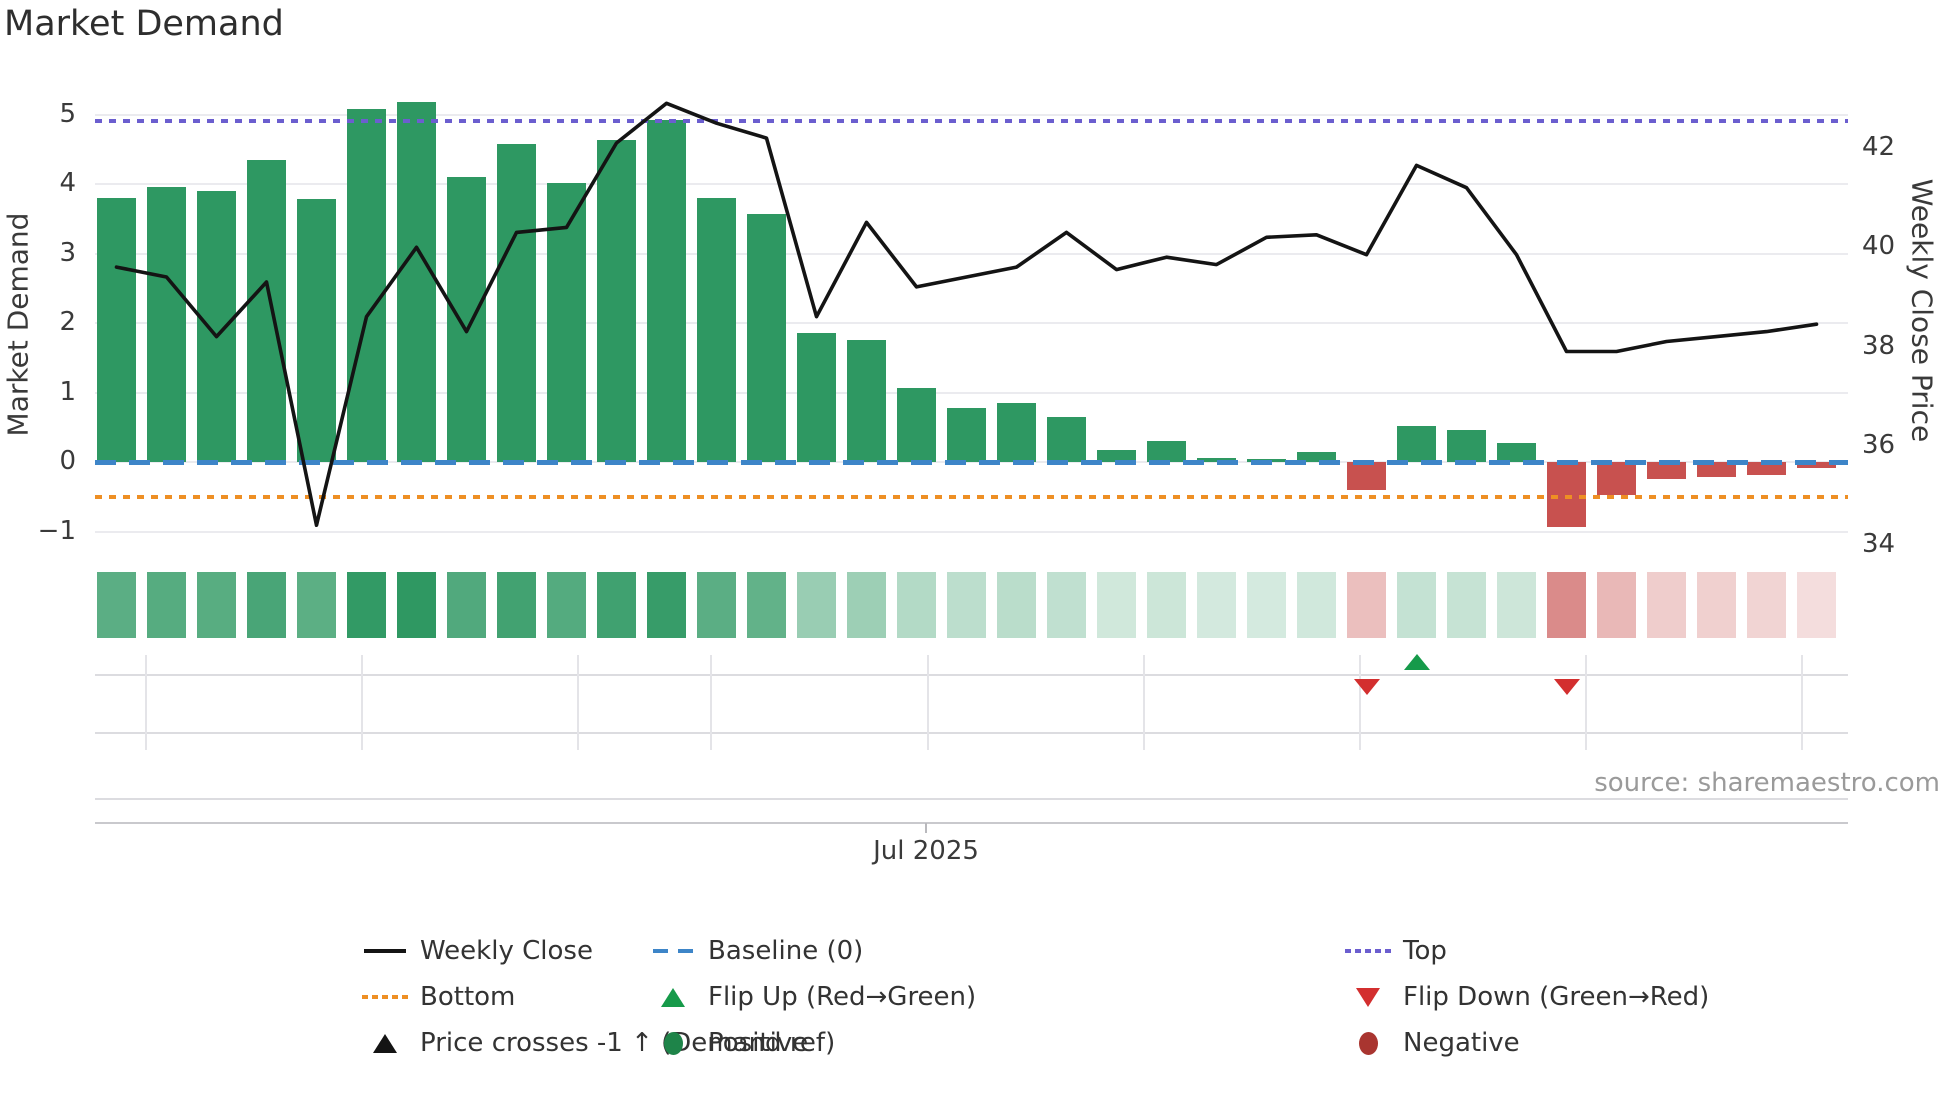  Describe the element at coordinates (67, 113) in the screenshot. I see `left-axis-tick-label: 5` at that location.